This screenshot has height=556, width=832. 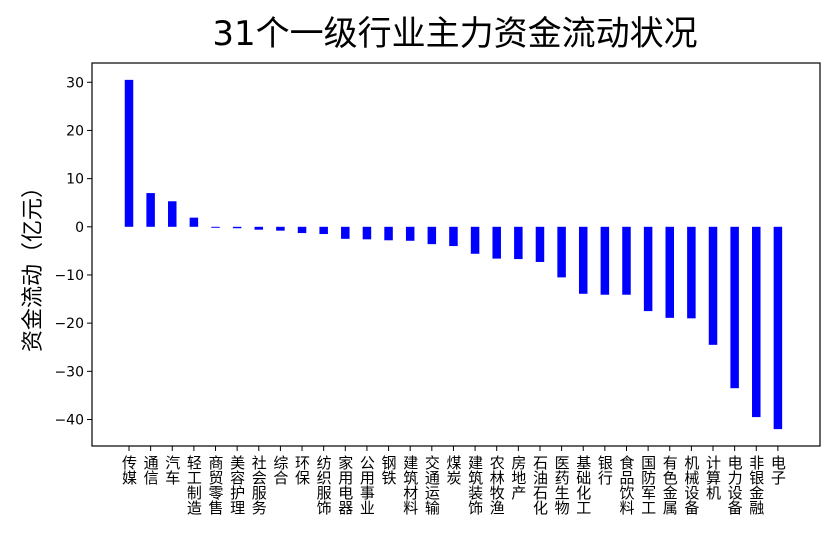 I want to click on x-tick-label: 家用电器, so click(x=345, y=485).